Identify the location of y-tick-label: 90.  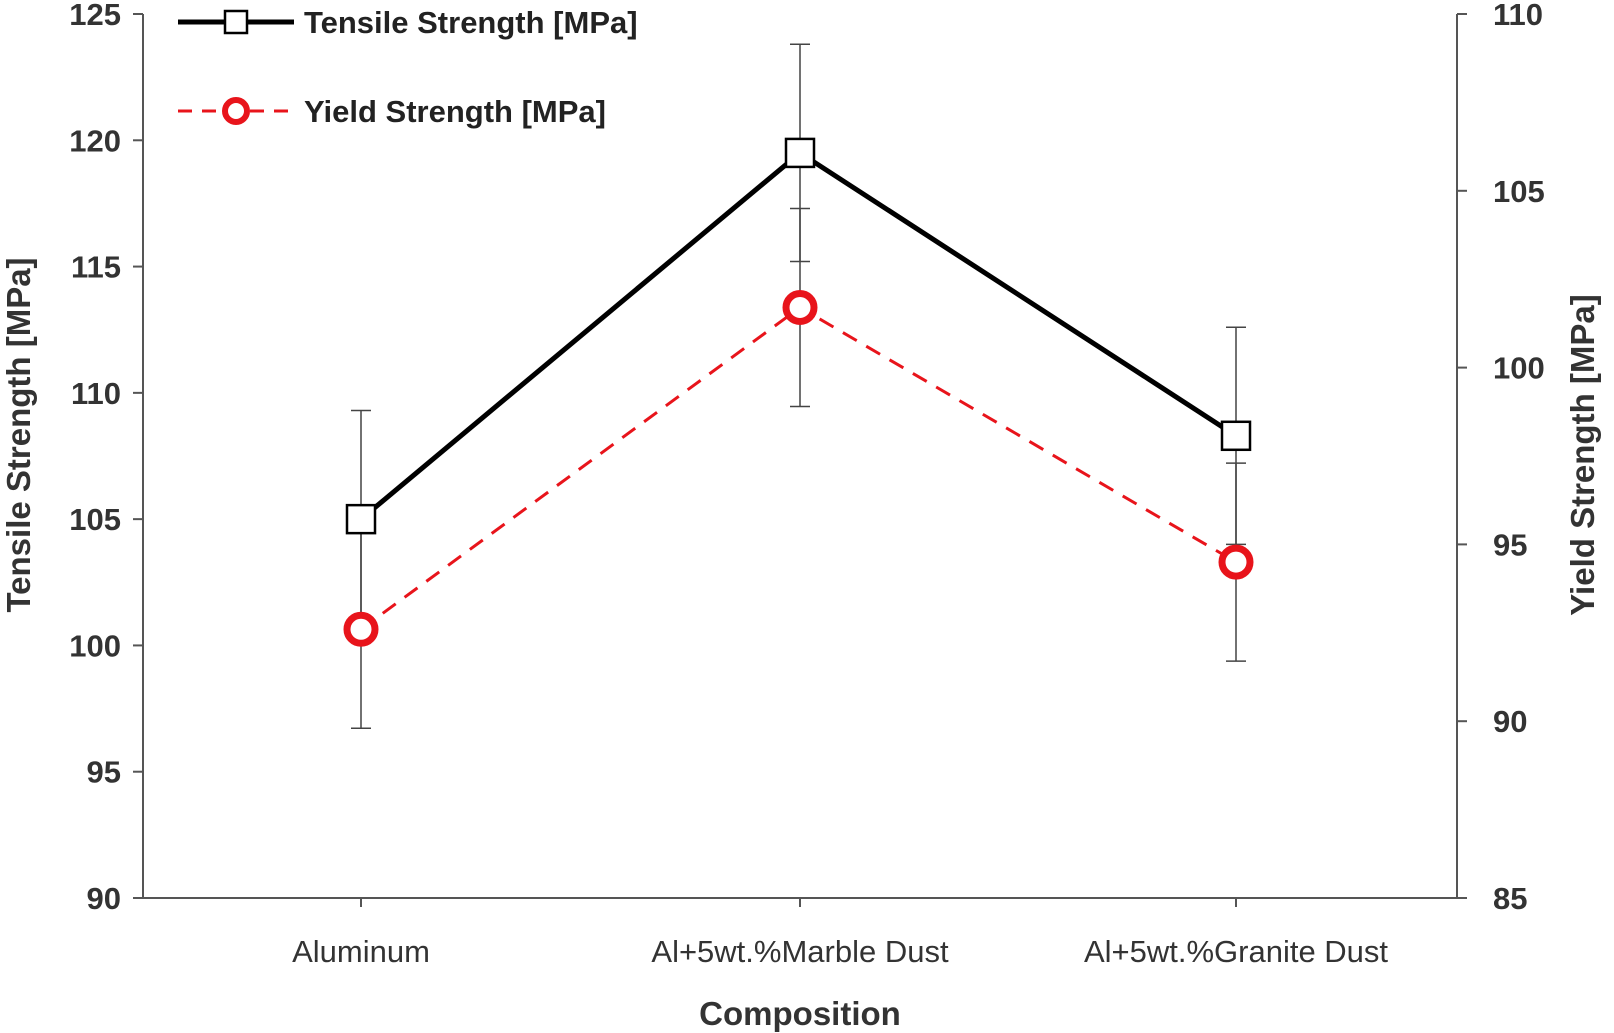
(104, 898).